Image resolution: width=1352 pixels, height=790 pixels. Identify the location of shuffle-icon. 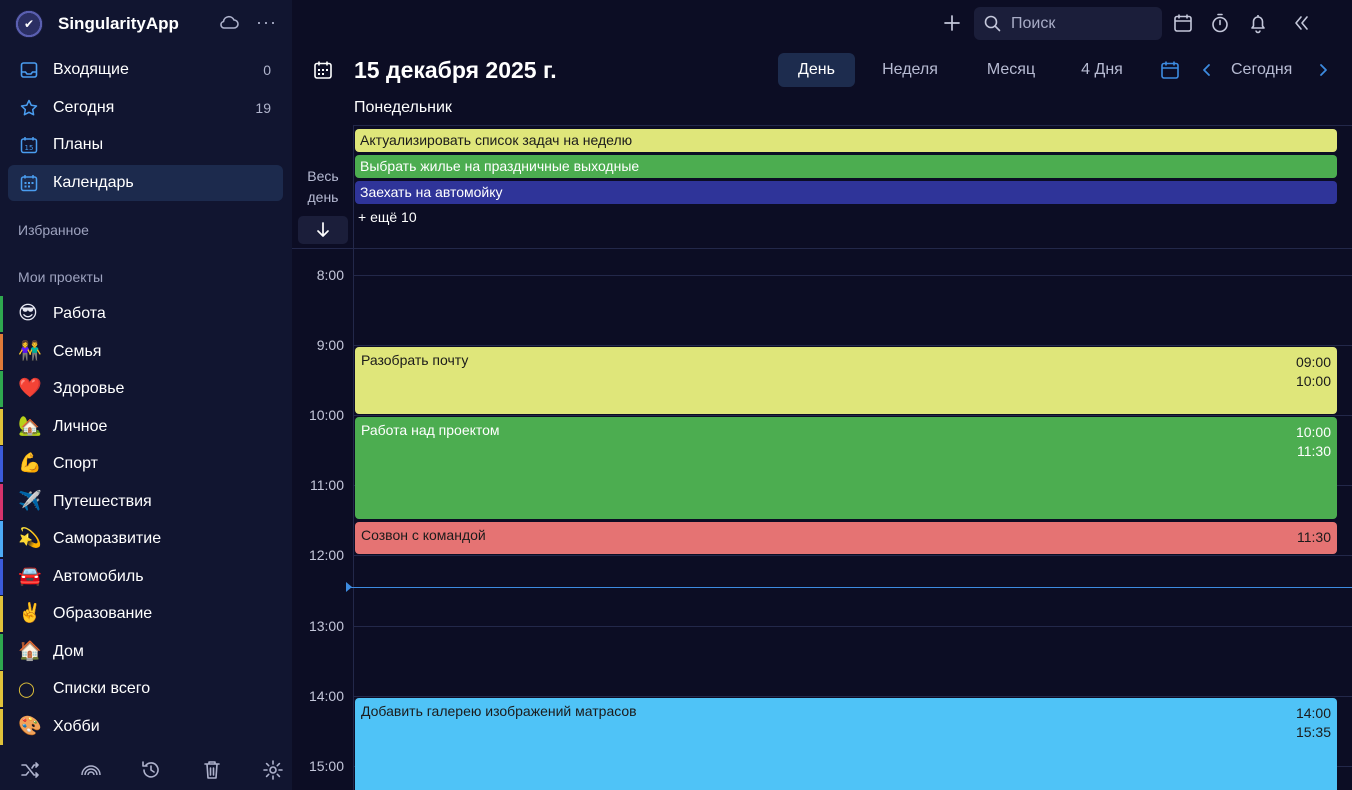
(30, 770).